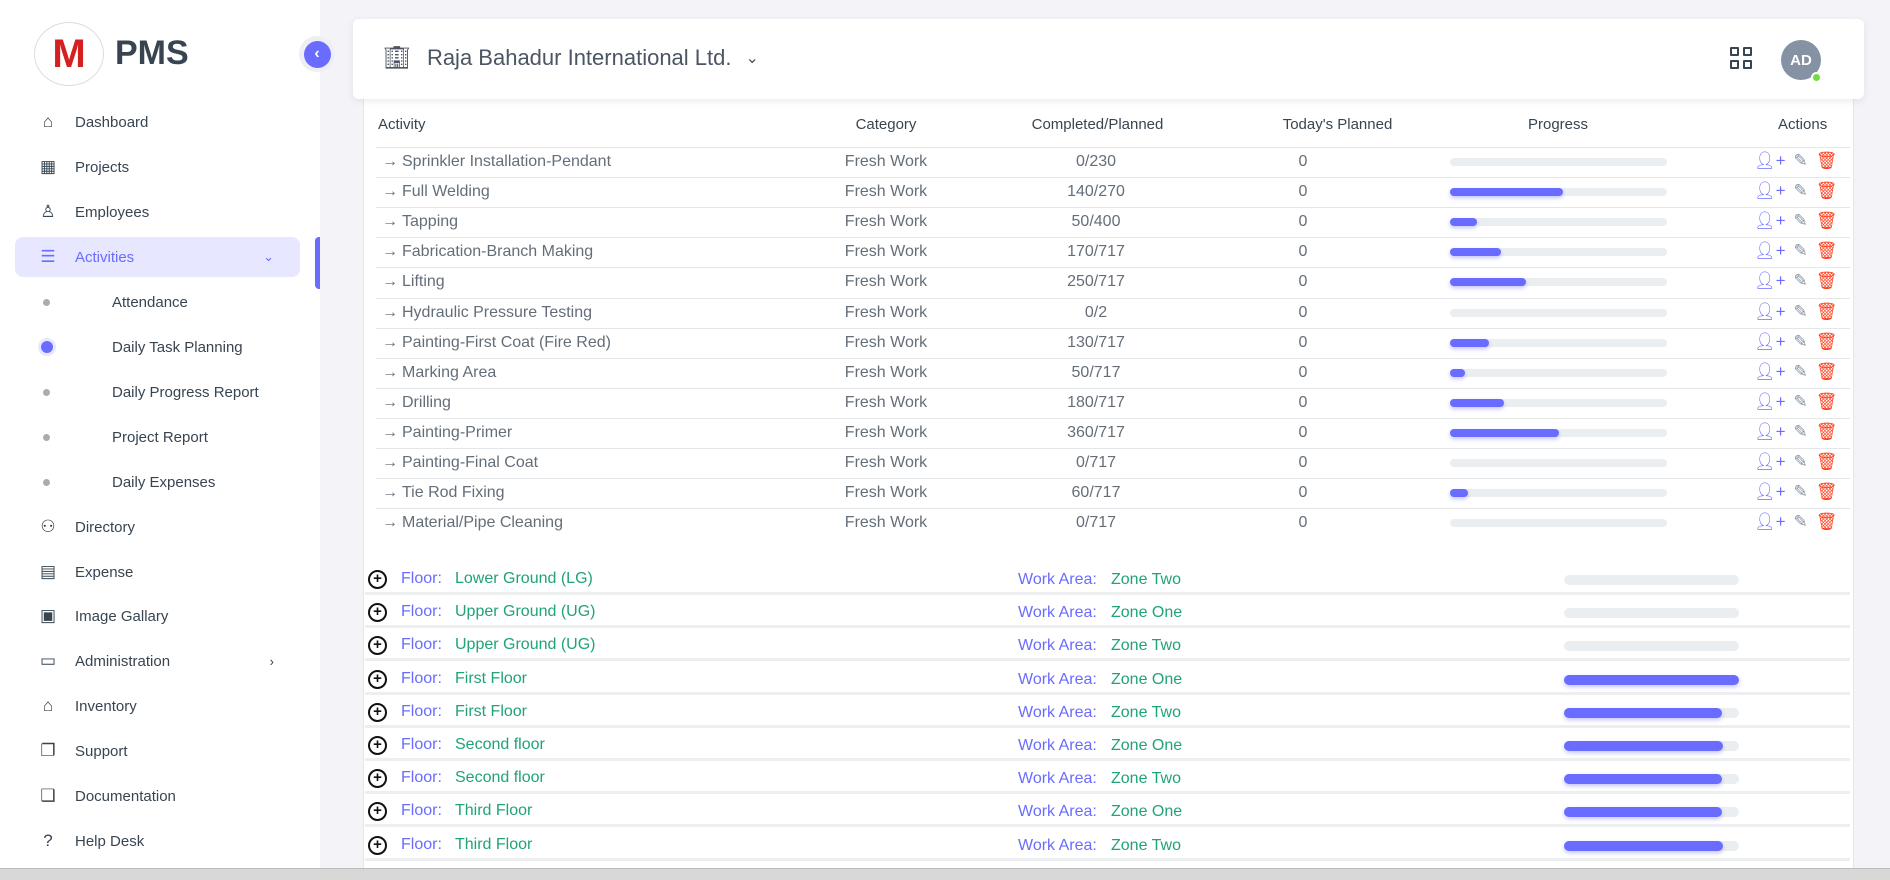 This screenshot has height=880, width=1890. Describe the element at coordinates (446, 192) in the screenshot. I see `activity-label: Full Welding` at that location.